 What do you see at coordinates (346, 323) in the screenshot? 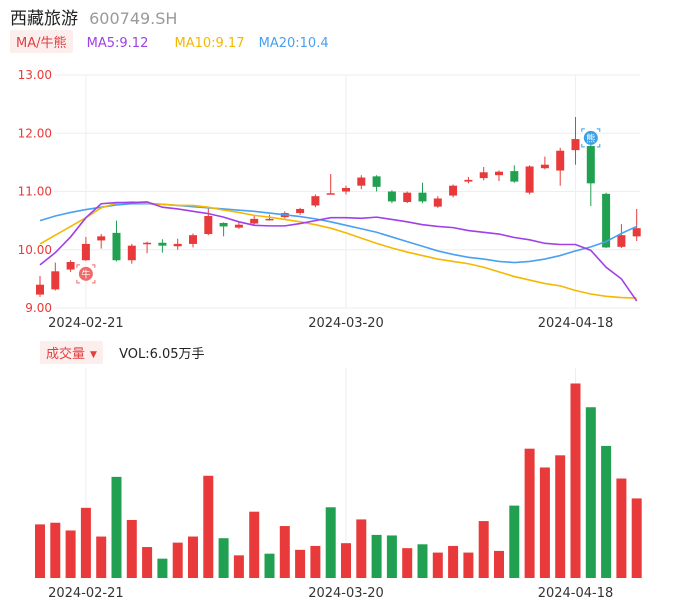
I see `x-tick-label: 2024-03-20` at bounding box center [346, 323].